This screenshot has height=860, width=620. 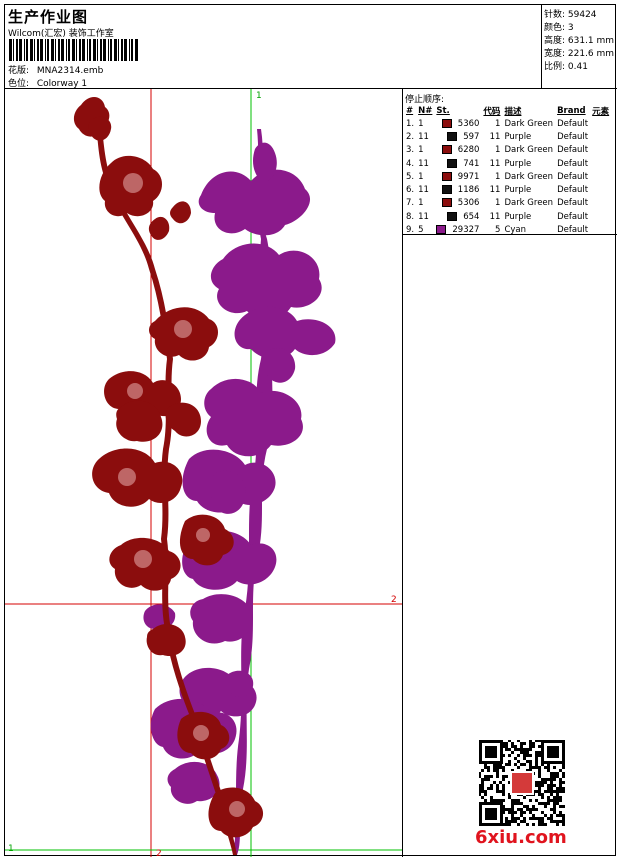 What do you see at coordinates (446, 150) in the screenshot?
I see `color-swatch` at bounding box center [446, 150].